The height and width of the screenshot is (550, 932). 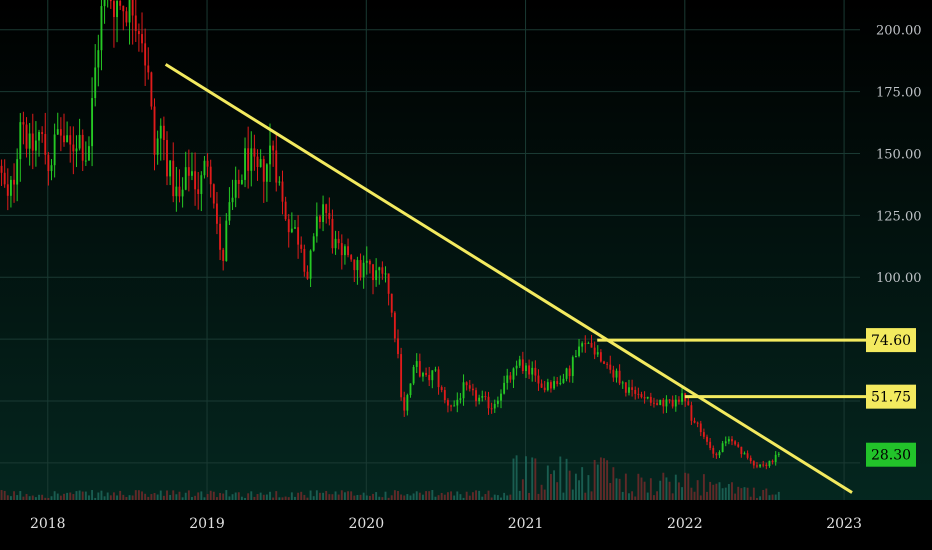 What do you see at coordinates (366, 524) in the screenshot?
I see `x-tick-label: 2020` at bounding box center [366, 524].